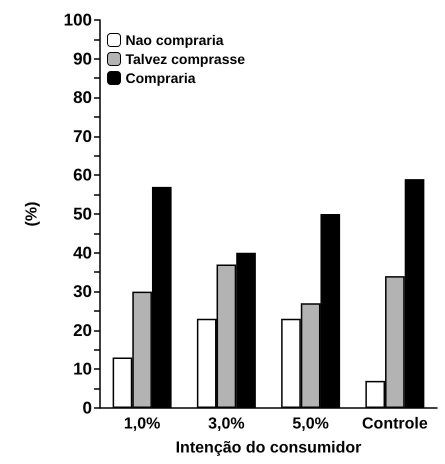 Image resolution: width=445 pixels, height=464 pixels. Describe the element at coordinates (310, 424) in the screenshot. I see `x-tick-label: 5,0%` at that location.